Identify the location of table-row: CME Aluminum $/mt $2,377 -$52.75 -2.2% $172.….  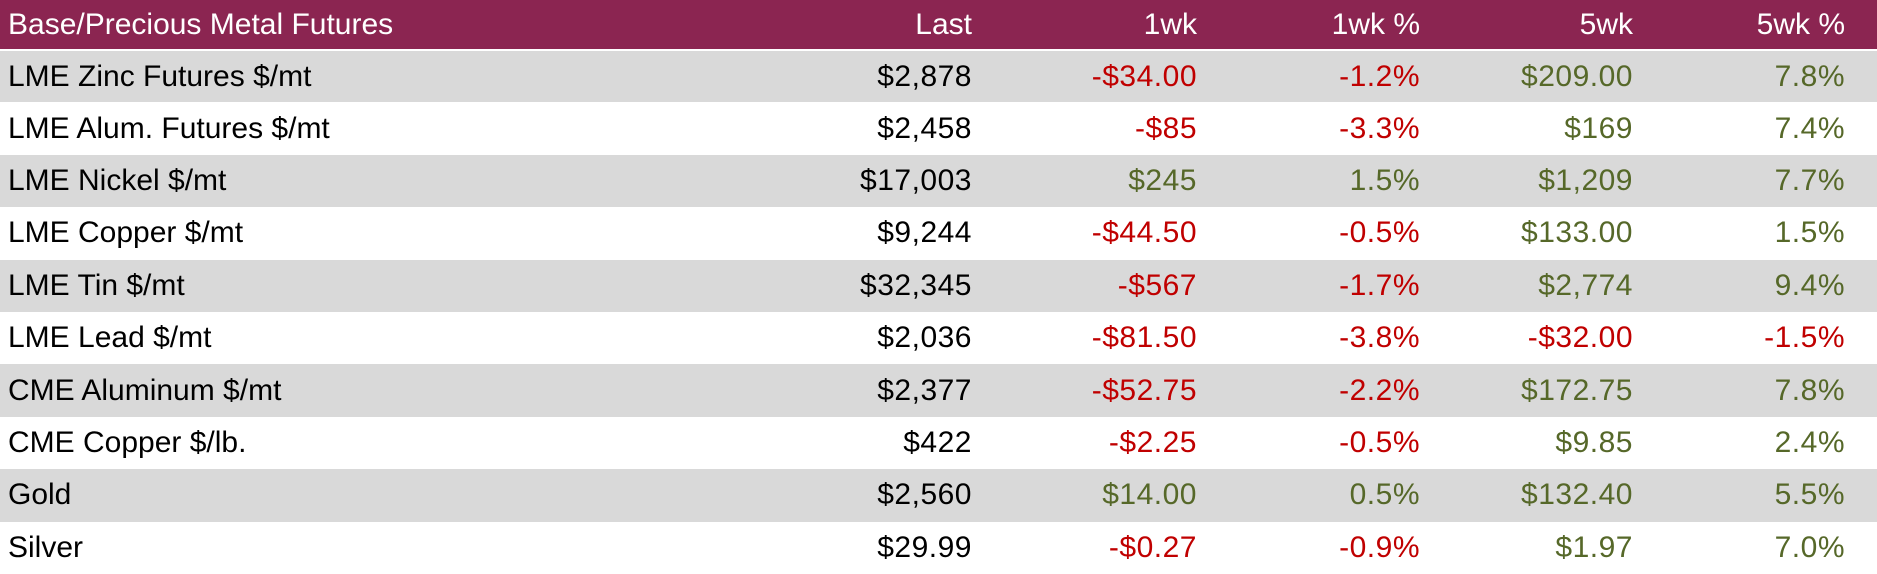
(938, 390).